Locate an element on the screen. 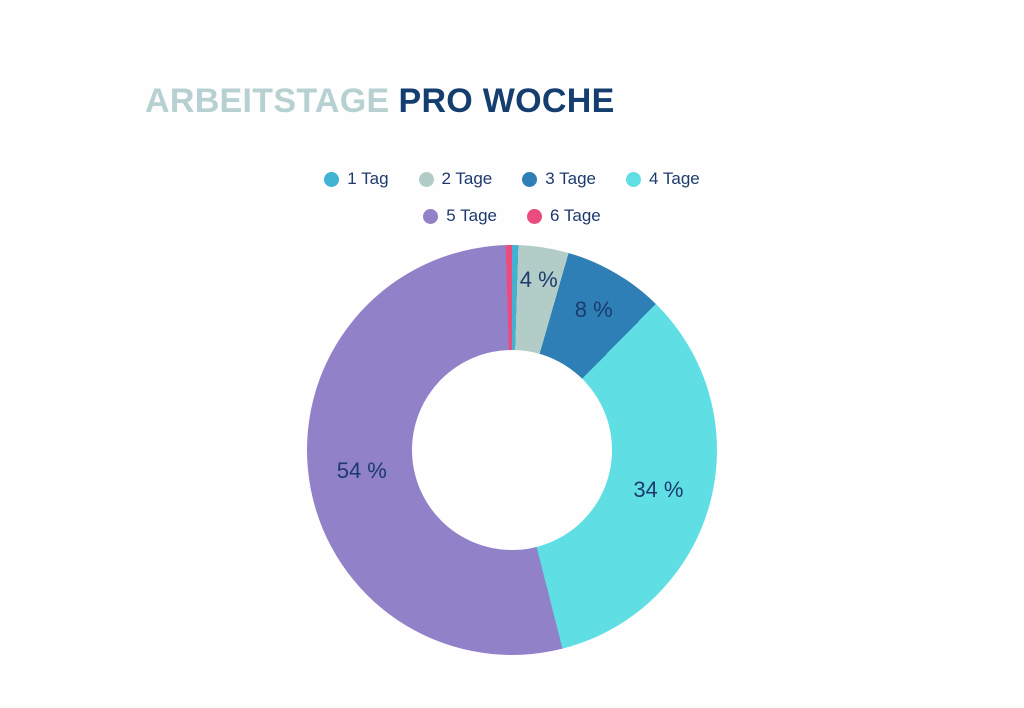 The image size is (1024, 708). legend-item-label: 2 Tage is located at coordinates (467, 178).